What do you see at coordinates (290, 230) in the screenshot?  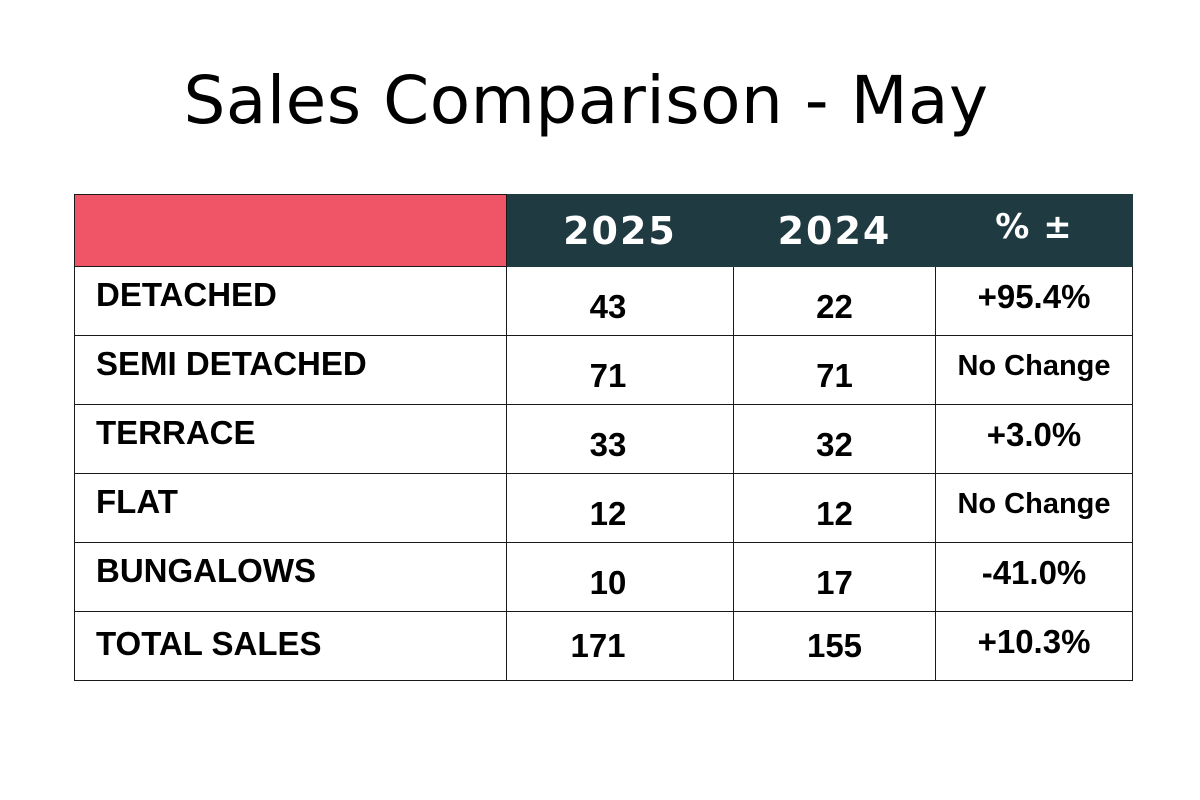 I see `header-corner-cell` at bounding box center [290, 230].